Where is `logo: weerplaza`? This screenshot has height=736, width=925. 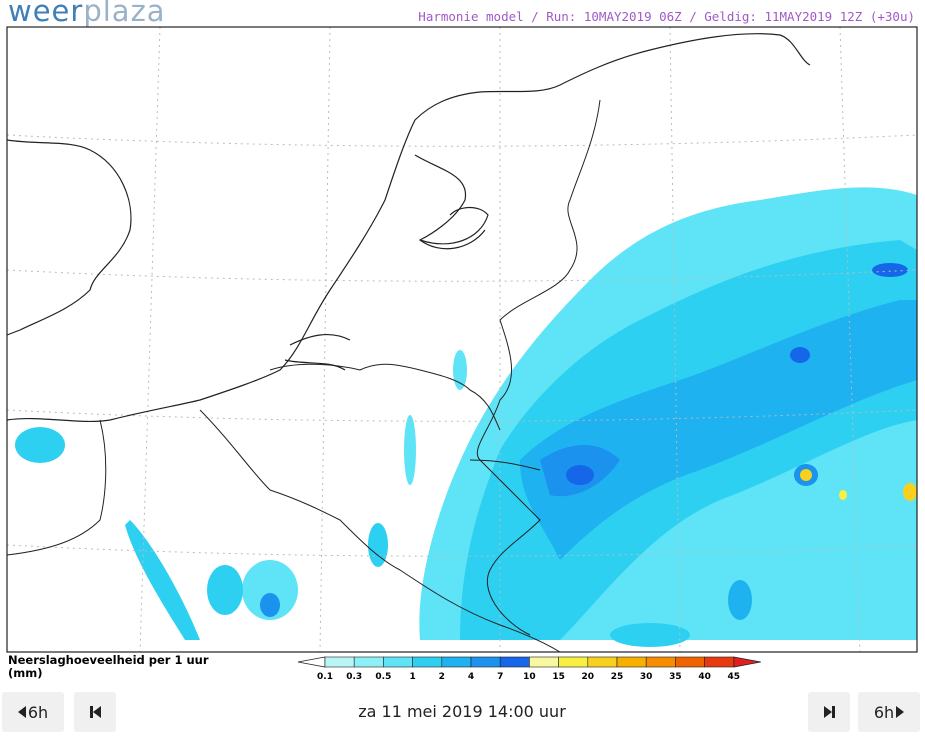 logo: weerplaza is located at coordinates (87, 14).